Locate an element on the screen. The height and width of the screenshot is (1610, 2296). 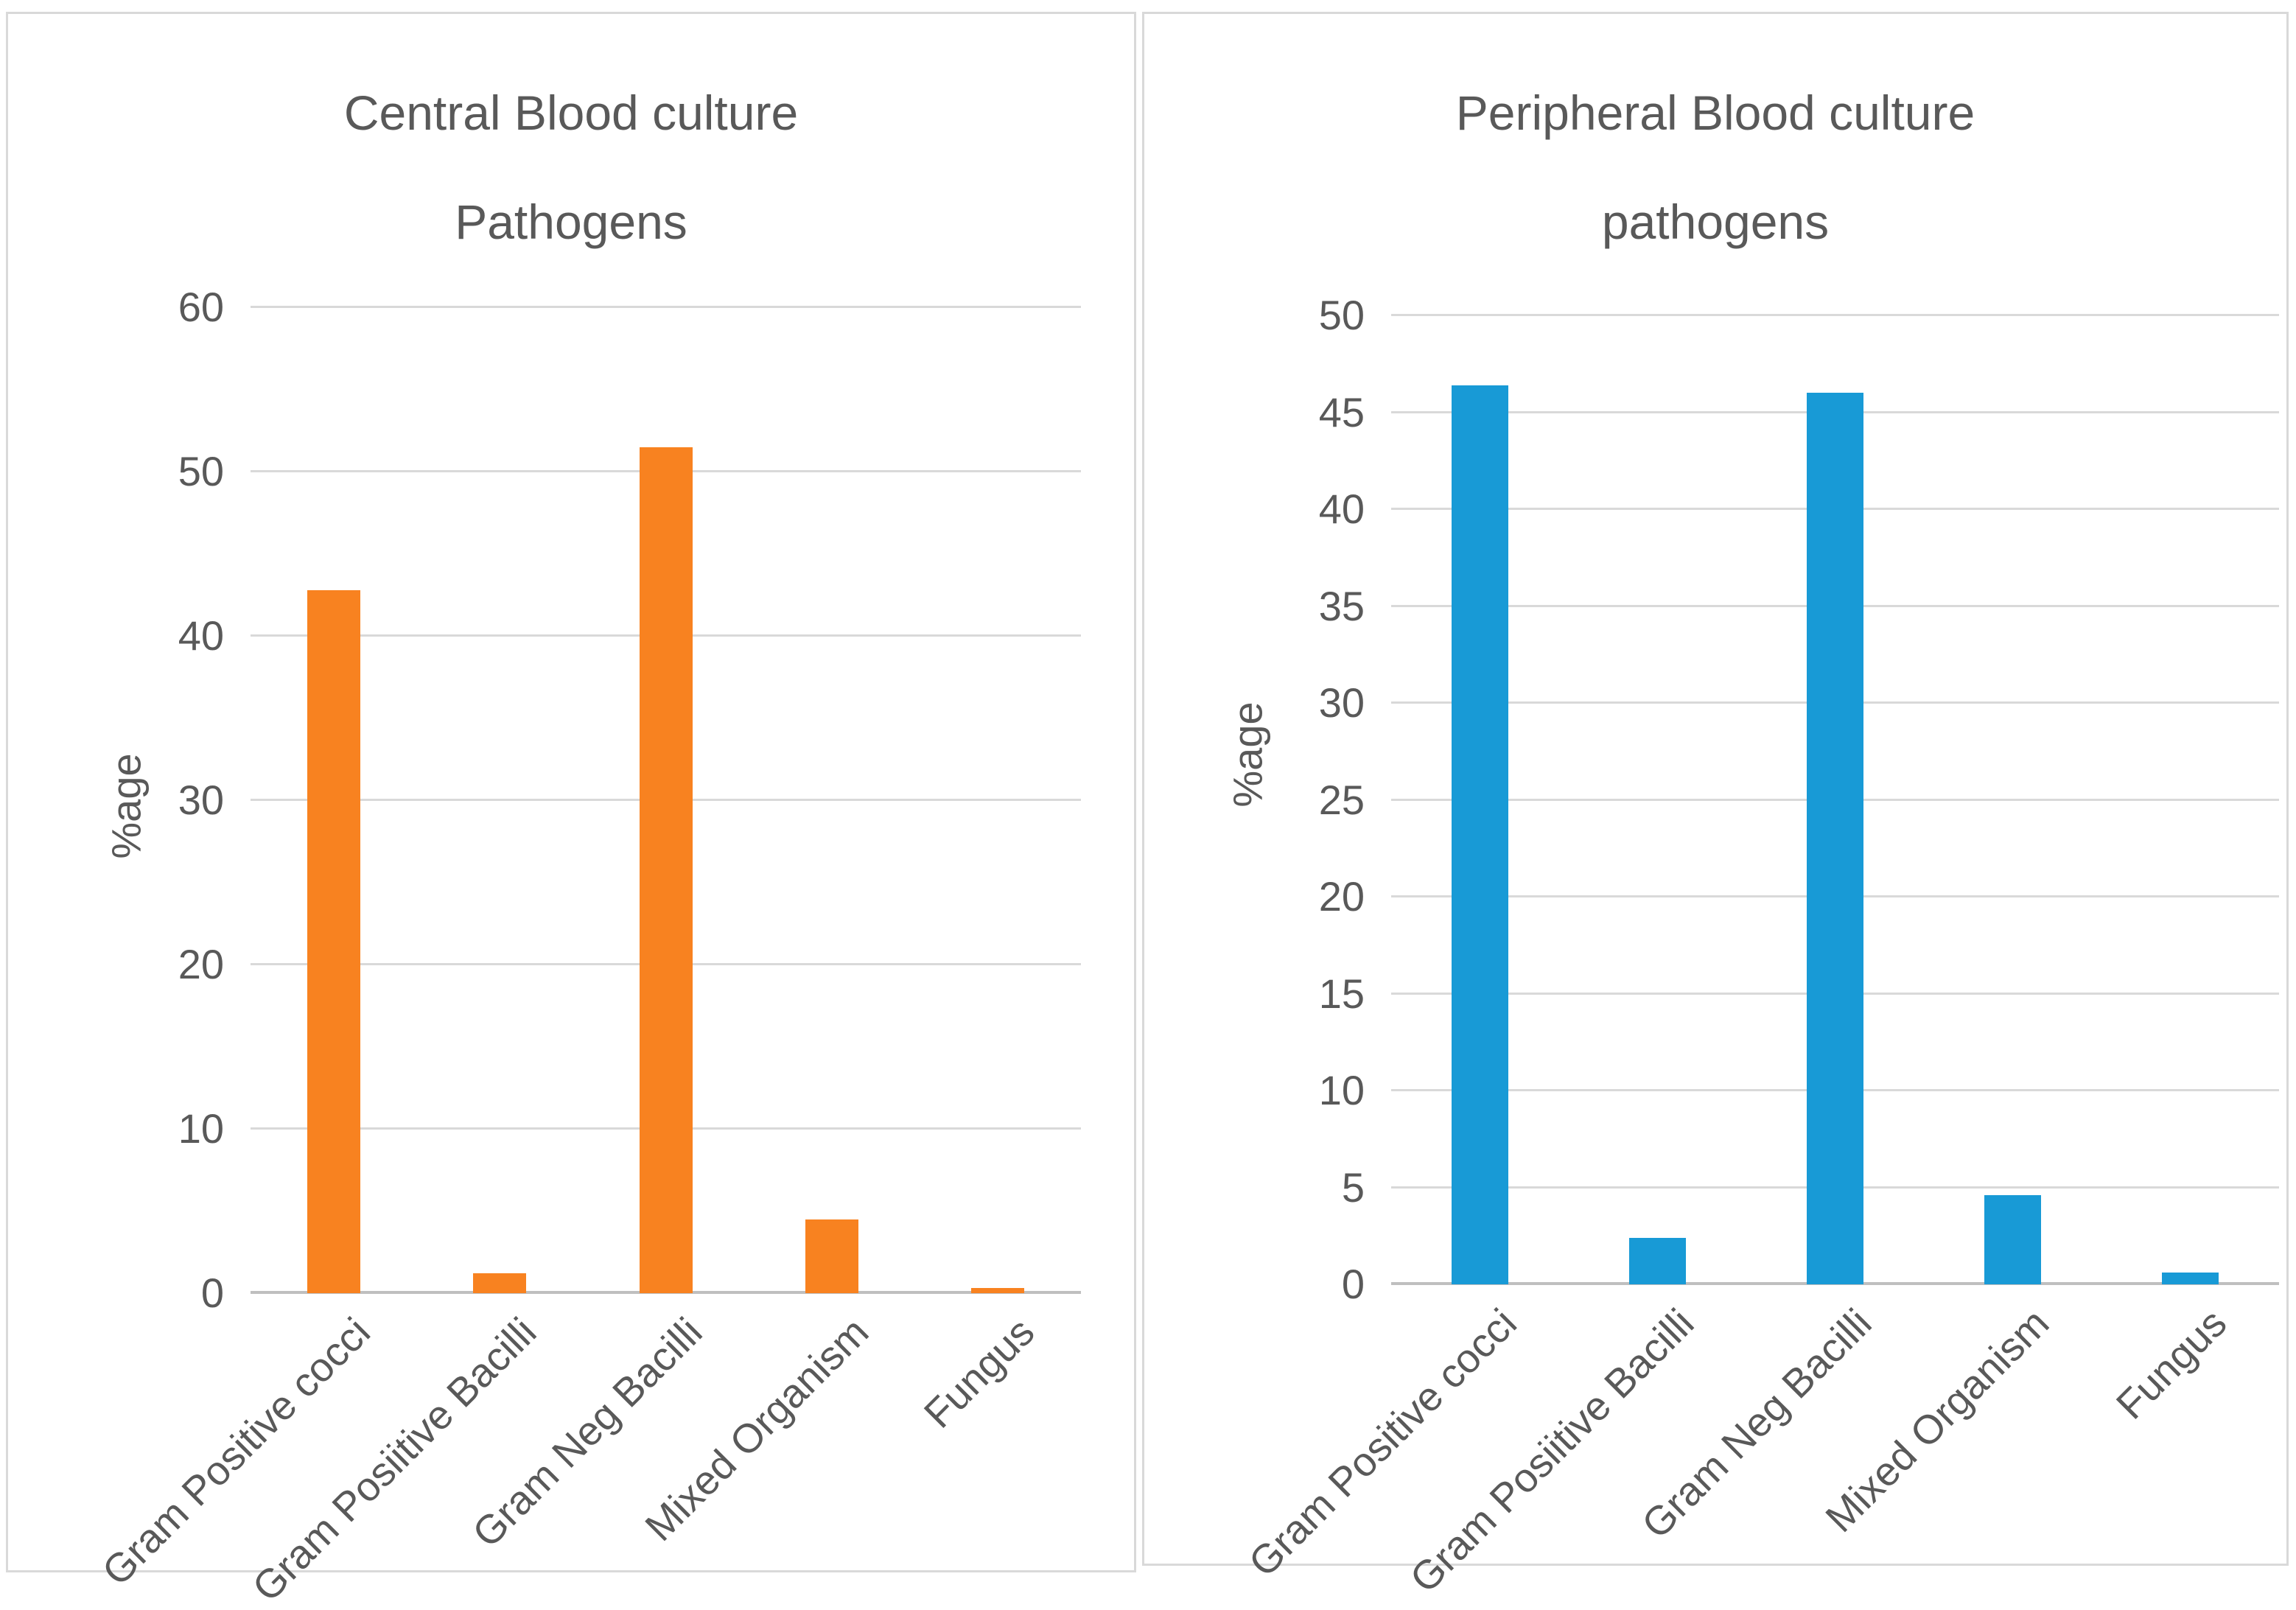
y-tick-label: 35 is located at coordinates (1341, 605).